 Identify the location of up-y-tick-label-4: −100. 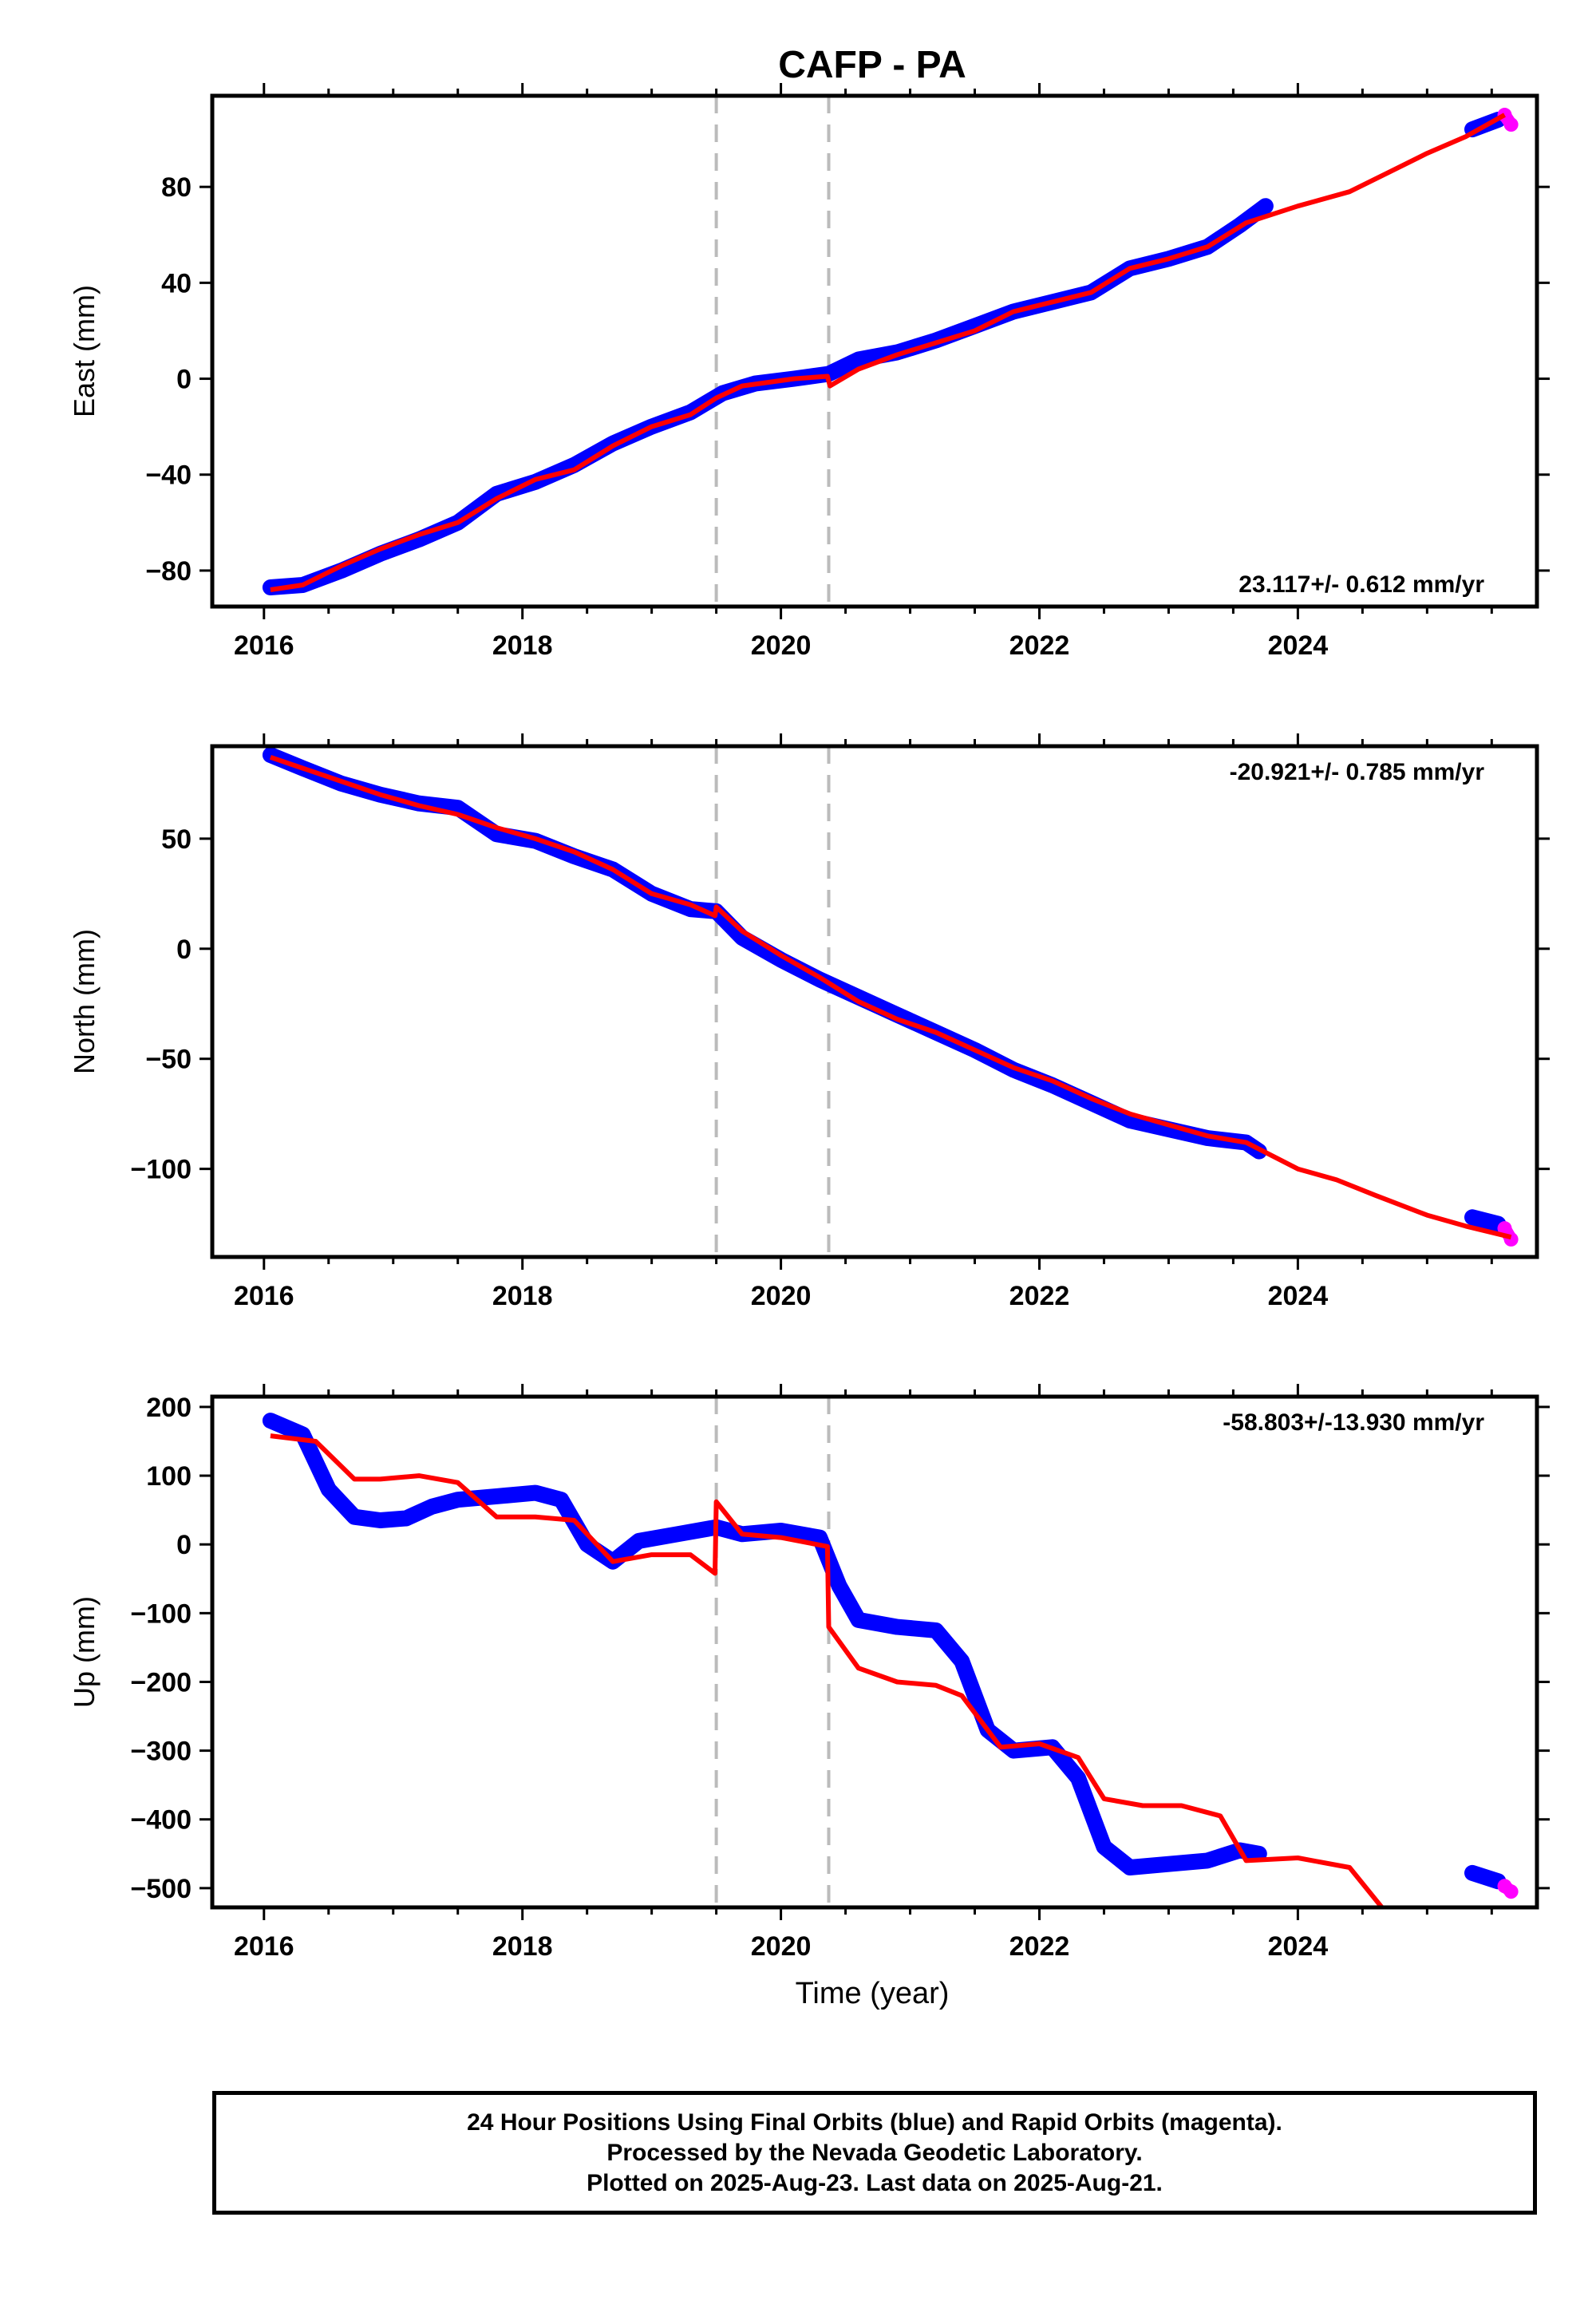
(161, 1614).